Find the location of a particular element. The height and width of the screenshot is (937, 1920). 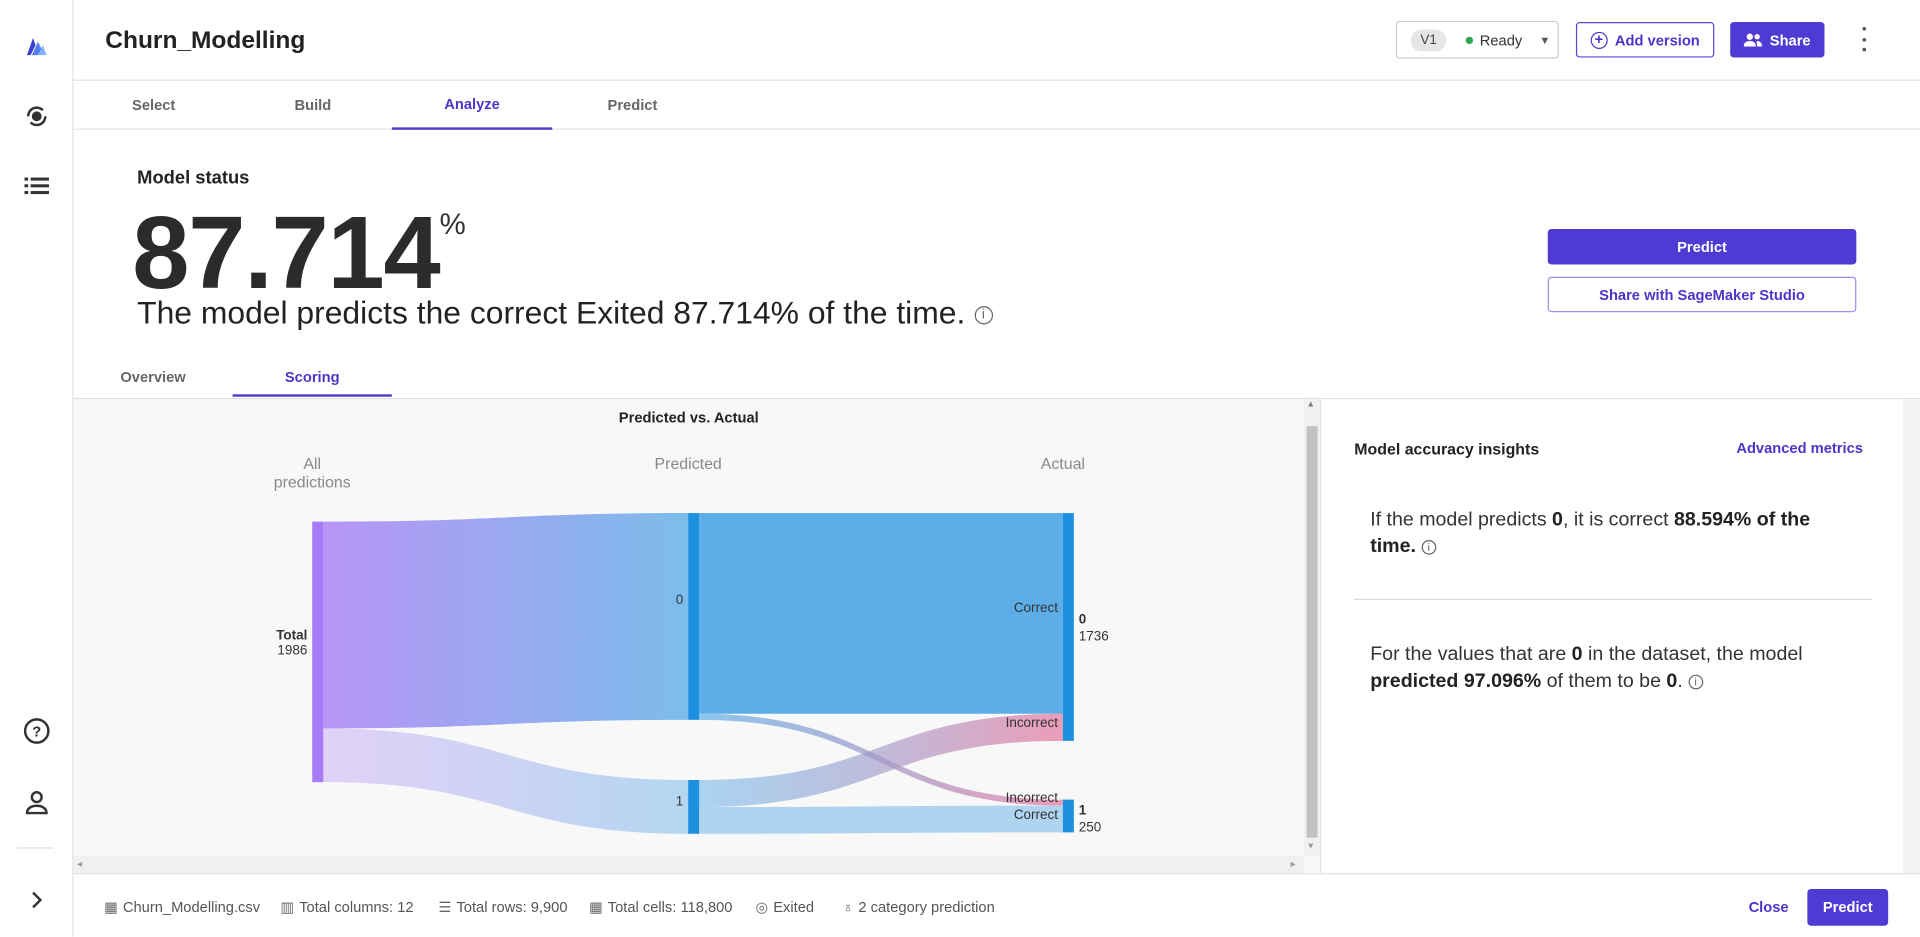

sub-tabs: Overview Scoring is located at coordinates (996, 379).